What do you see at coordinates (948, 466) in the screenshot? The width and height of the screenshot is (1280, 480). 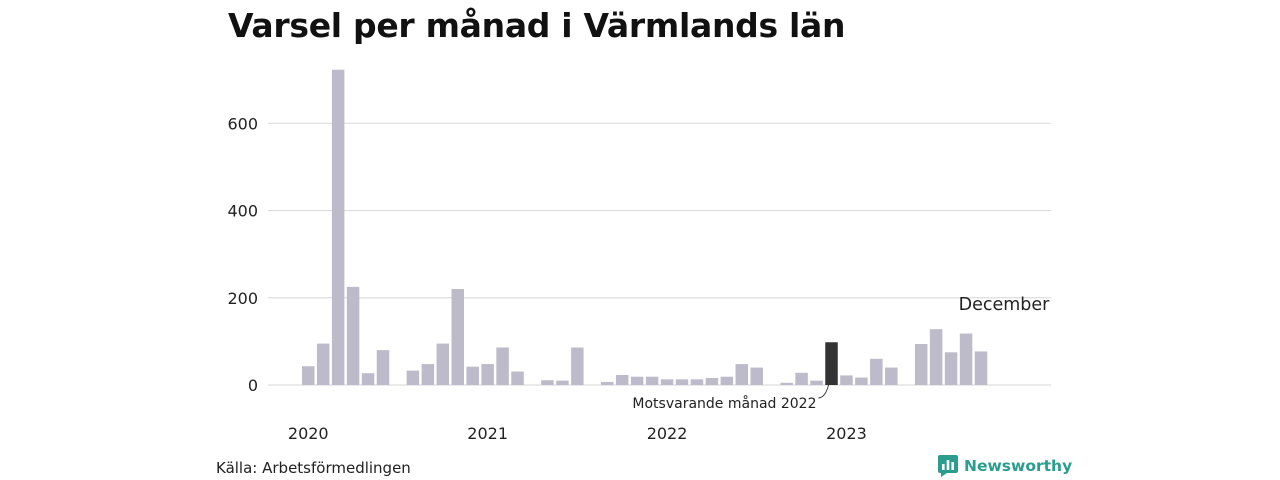 I see `newsworthy-logo-icon` at bounding box center [948, 466].